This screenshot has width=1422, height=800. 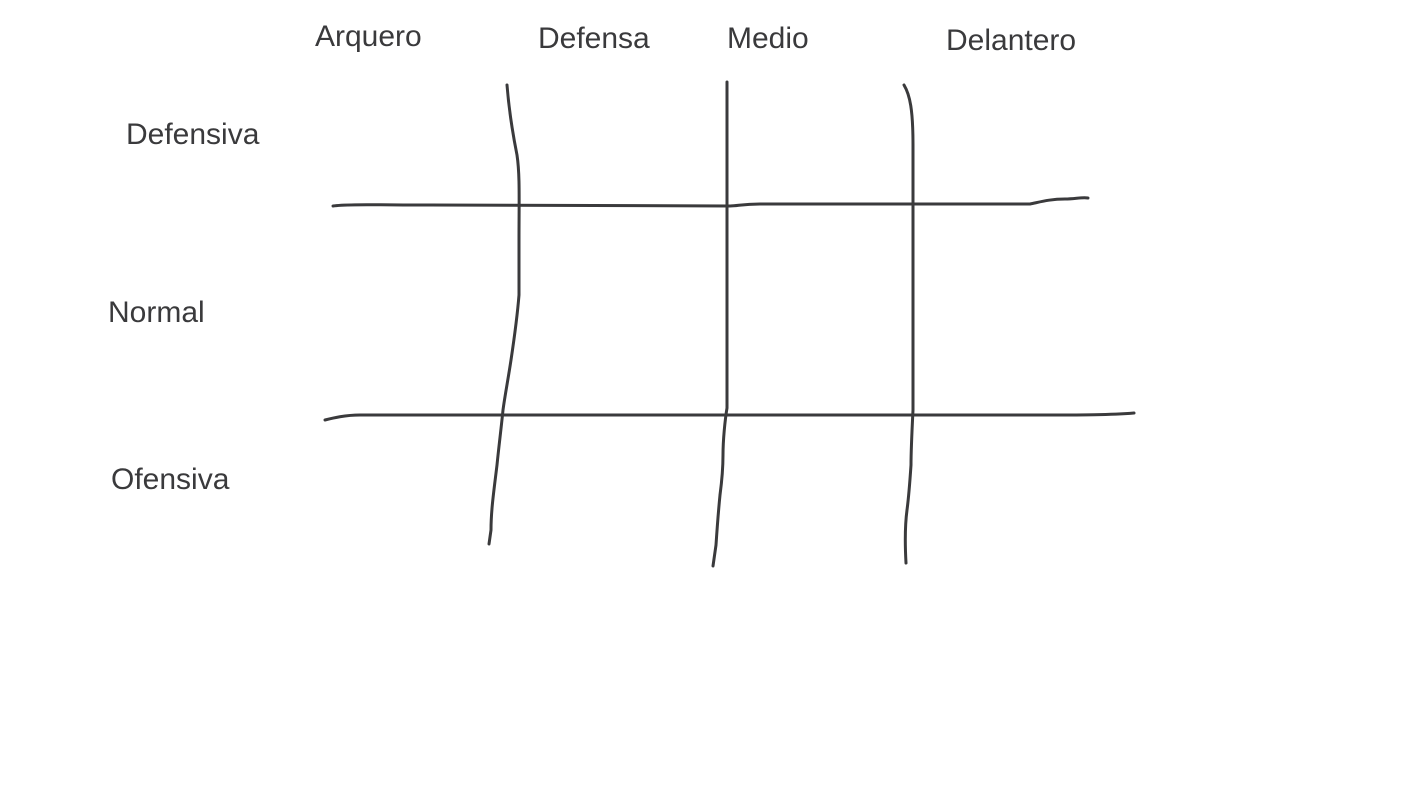 I want to click on divider-medio-delantero, so click(x=908, y=324).